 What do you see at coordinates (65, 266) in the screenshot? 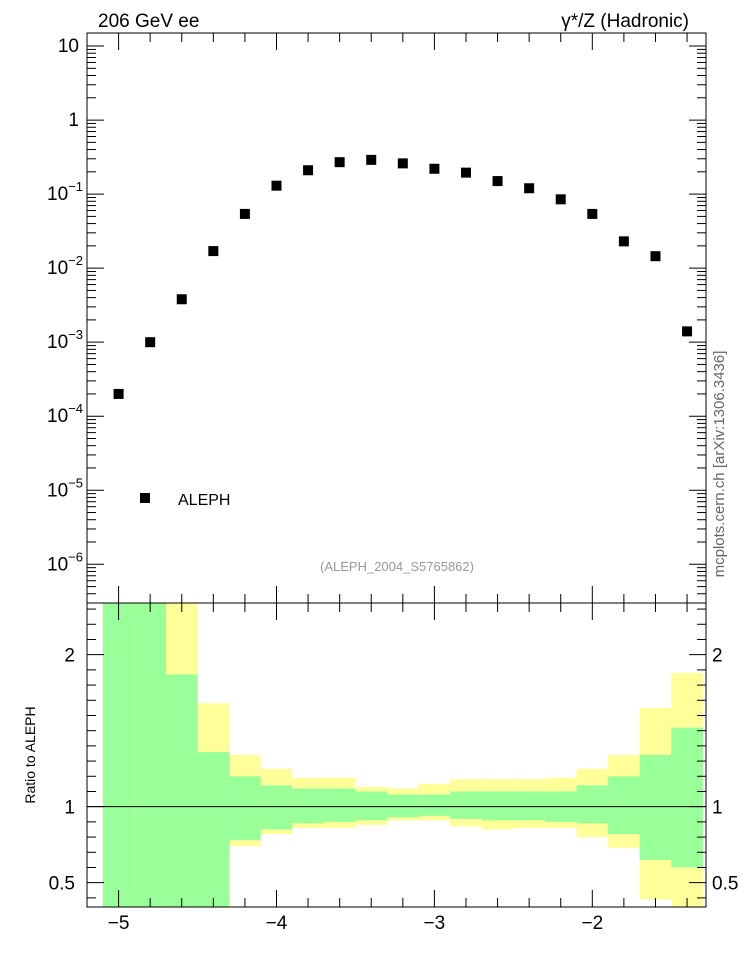
I see `y-tick-label: 10⁻²` at bounding box center [65, 266].